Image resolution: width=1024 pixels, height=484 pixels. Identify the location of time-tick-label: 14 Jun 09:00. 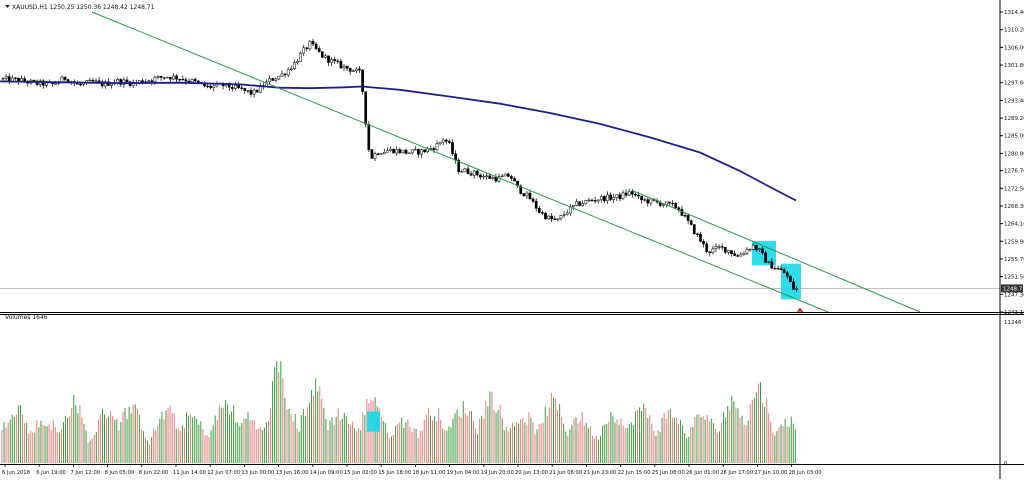
(326, 473).